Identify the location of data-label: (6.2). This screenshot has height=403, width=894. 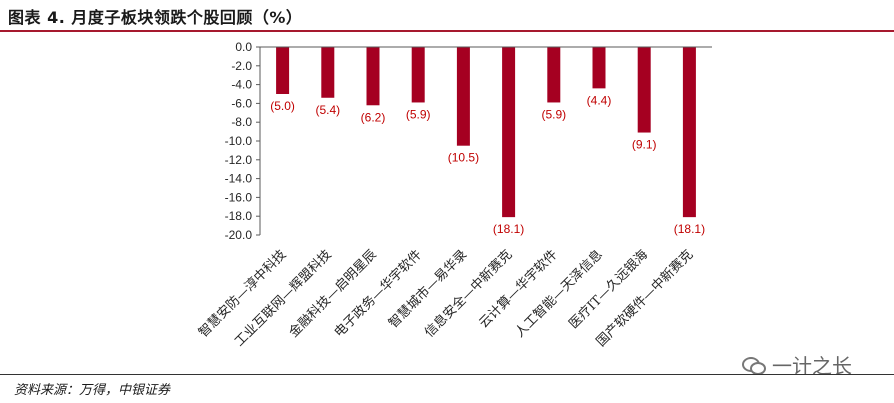
(373, 117).